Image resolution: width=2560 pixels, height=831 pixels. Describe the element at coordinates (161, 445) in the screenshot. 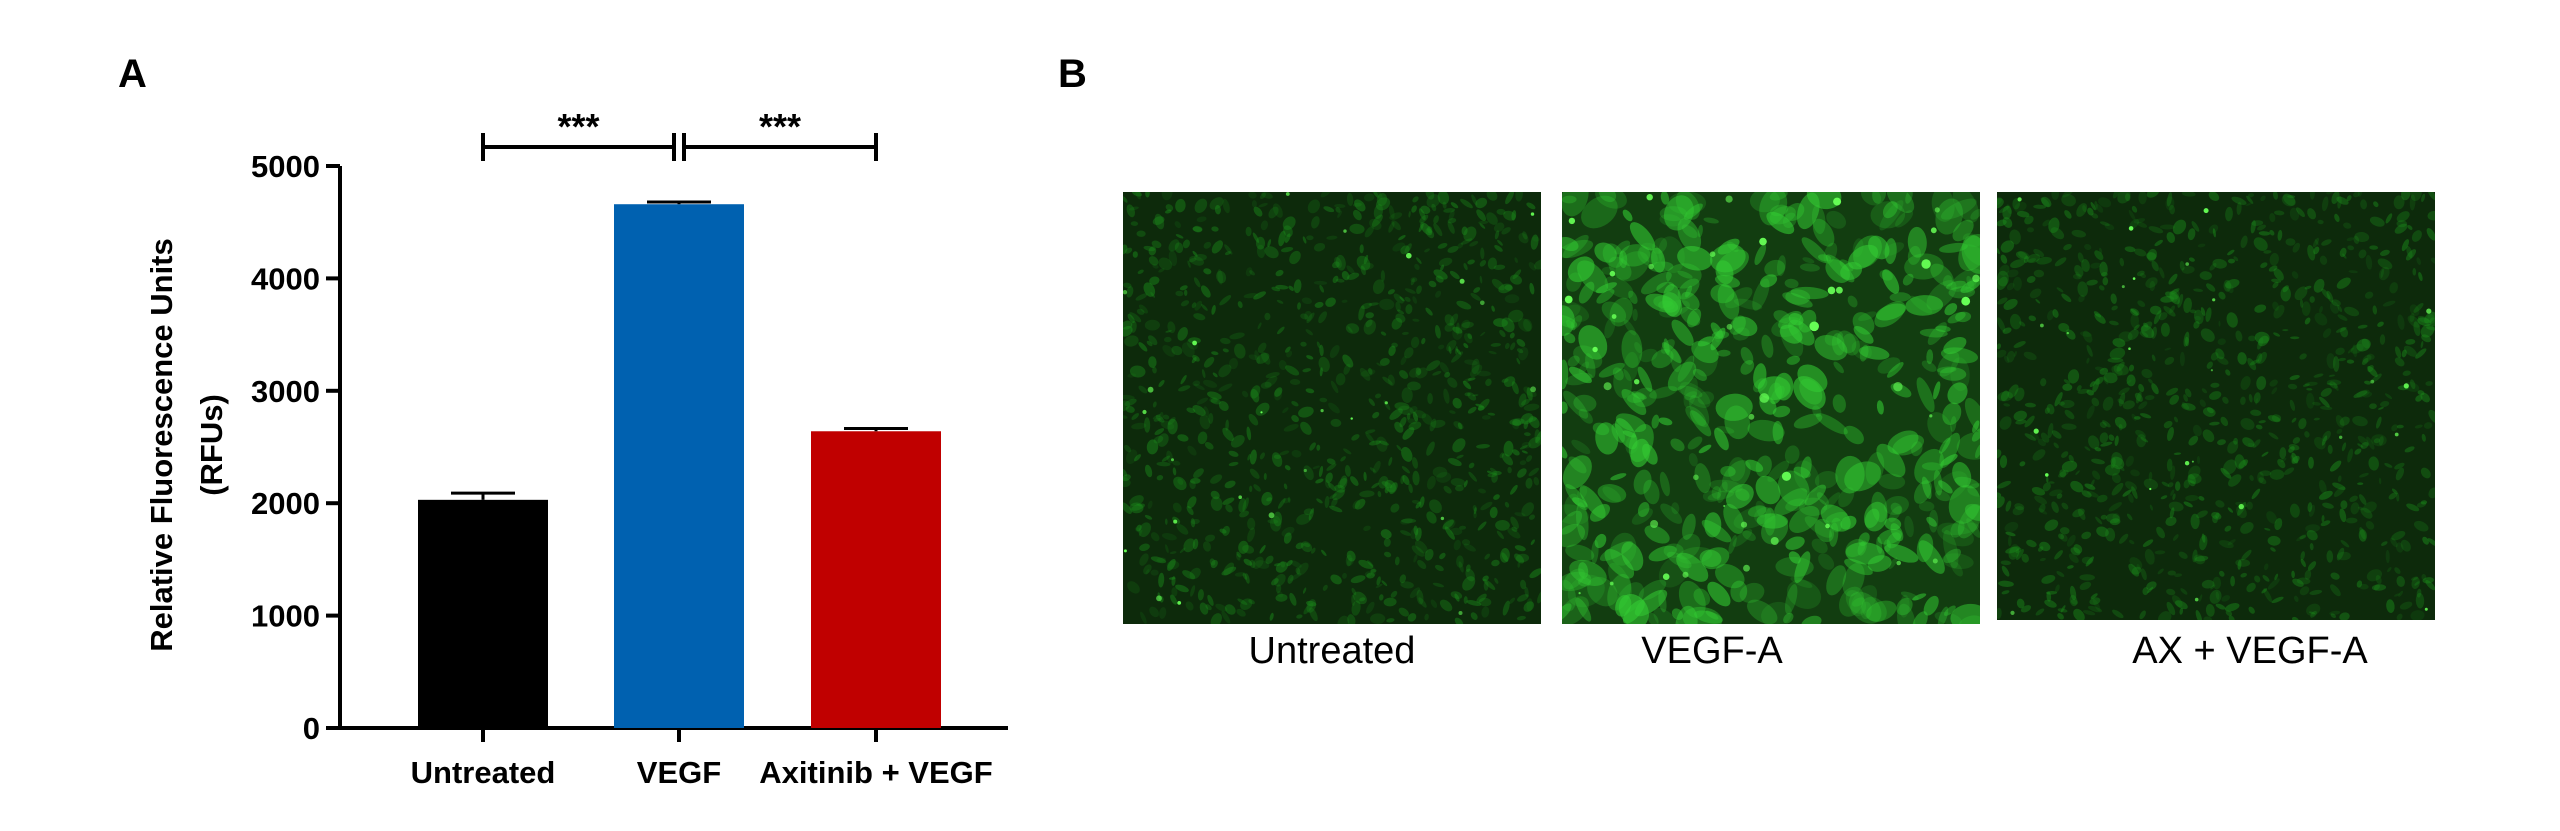

I see `y-axis-title: Relative Fluorescence Units` at that location.